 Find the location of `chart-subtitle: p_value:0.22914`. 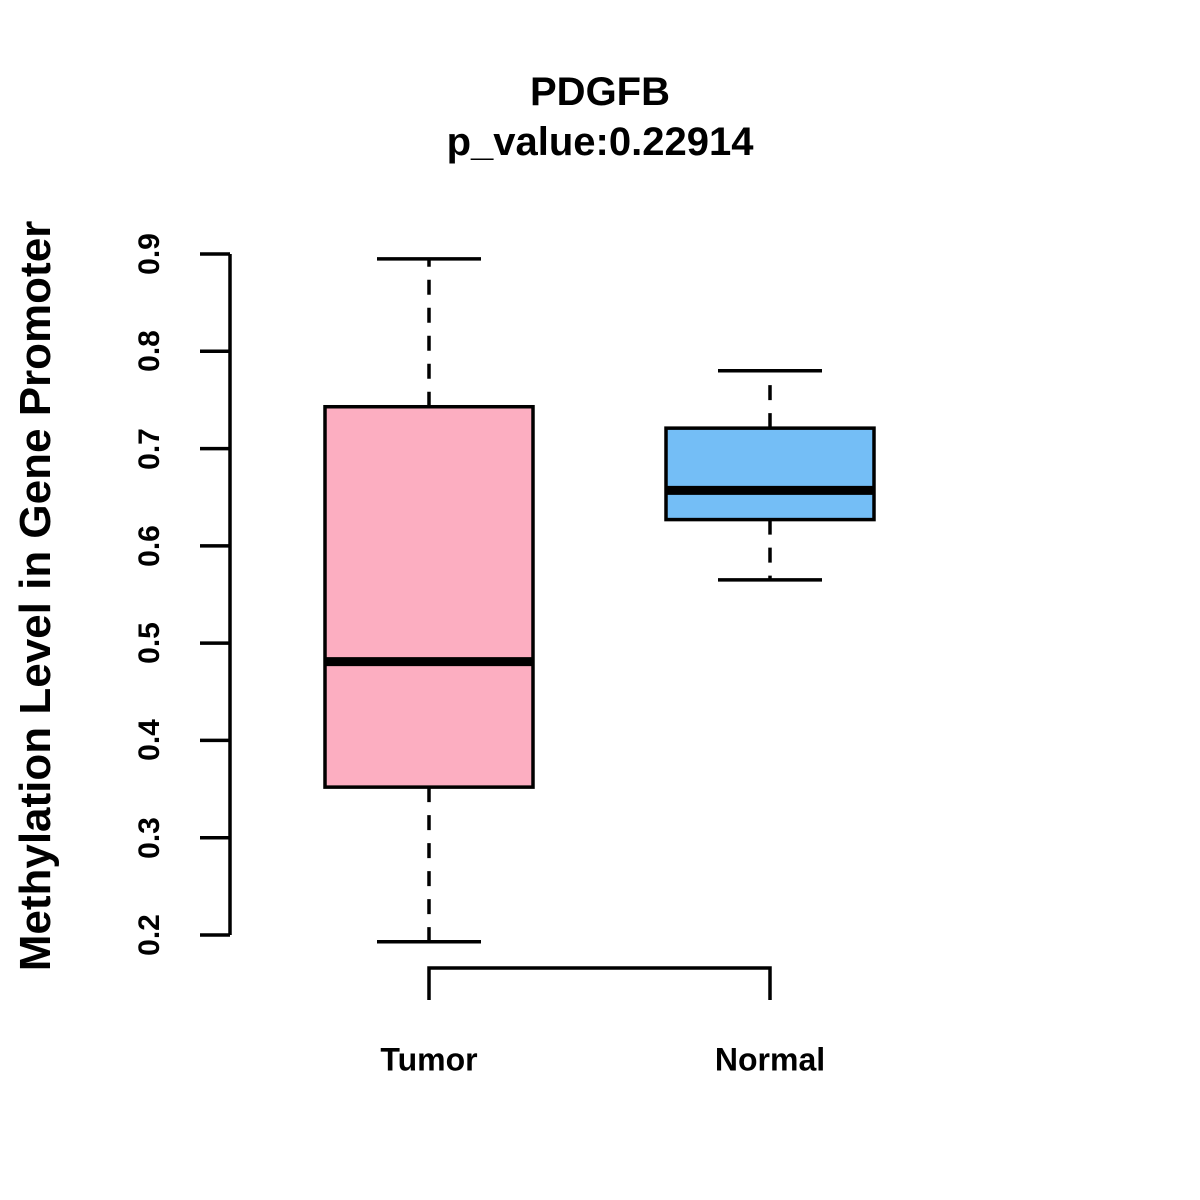

chart-subtitle: p_value:0.22914 is located at coordinates (600, 142).